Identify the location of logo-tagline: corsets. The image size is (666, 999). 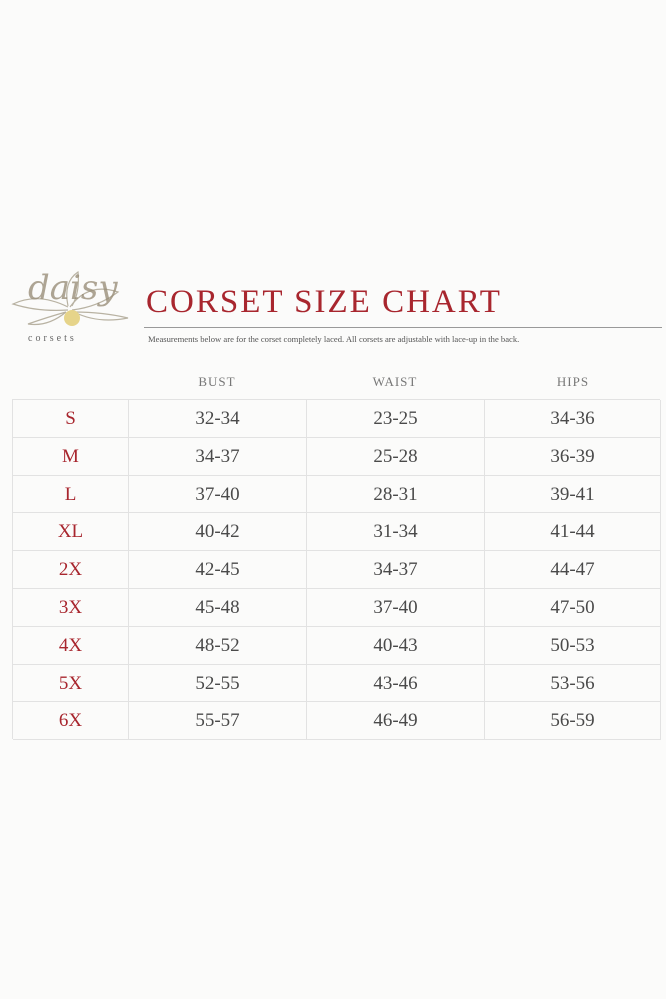
(52, 338).